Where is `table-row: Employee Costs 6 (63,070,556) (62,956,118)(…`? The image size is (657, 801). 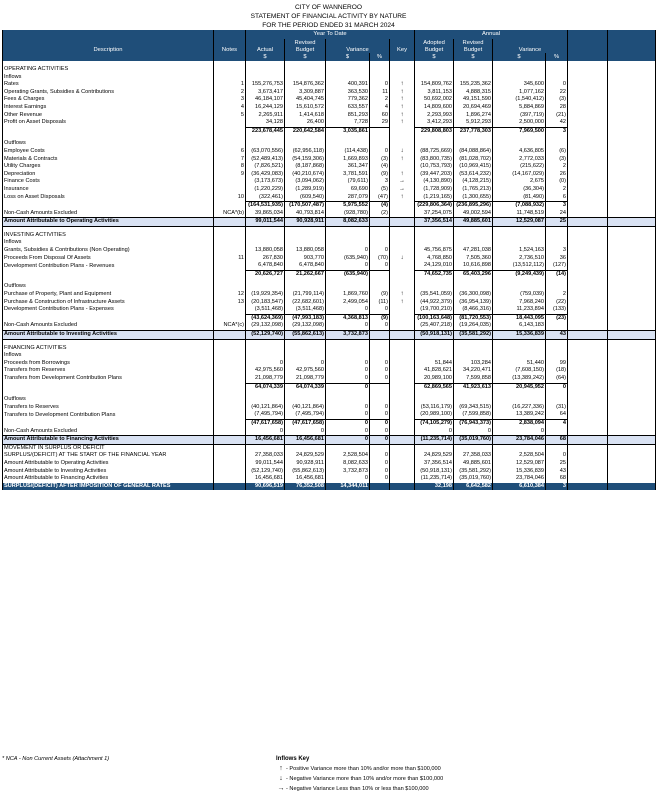
table-row: Employee Costs 6 (63,070,556) (62,956,118)(… is located at coordinates (329, 151).